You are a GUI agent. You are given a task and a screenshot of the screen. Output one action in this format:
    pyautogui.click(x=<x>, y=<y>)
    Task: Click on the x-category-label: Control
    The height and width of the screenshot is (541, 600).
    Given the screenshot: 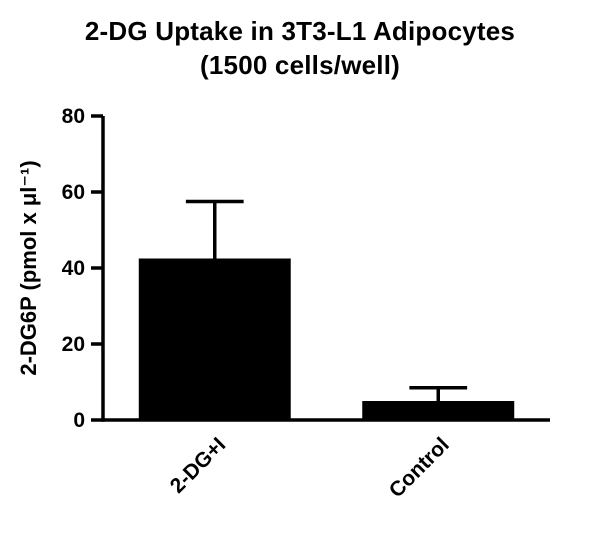 What is the action you would take?
    pyautogui.click(x=419, y=467)
    